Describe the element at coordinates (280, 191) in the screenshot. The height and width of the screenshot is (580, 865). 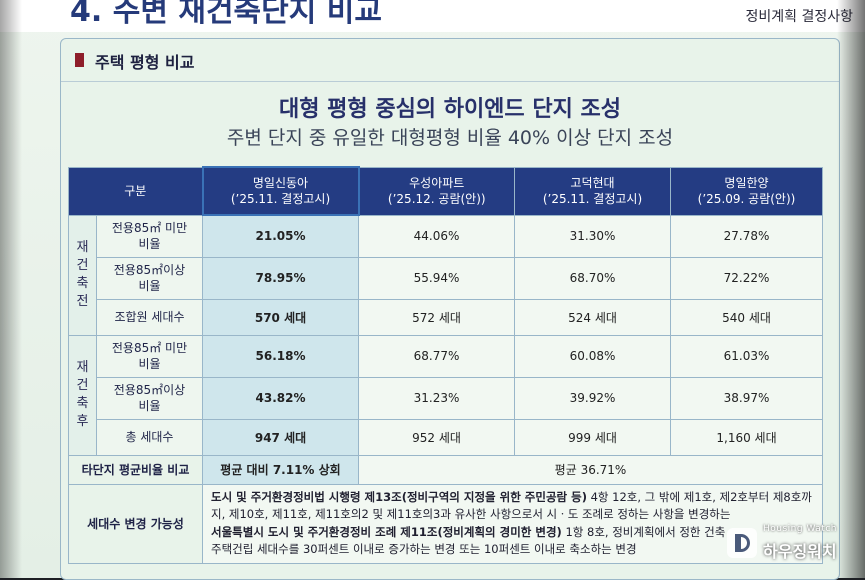
I see `header-col-myeongil-sindonga: 명일신동아 (’25.11. 결정고시)` at that location.